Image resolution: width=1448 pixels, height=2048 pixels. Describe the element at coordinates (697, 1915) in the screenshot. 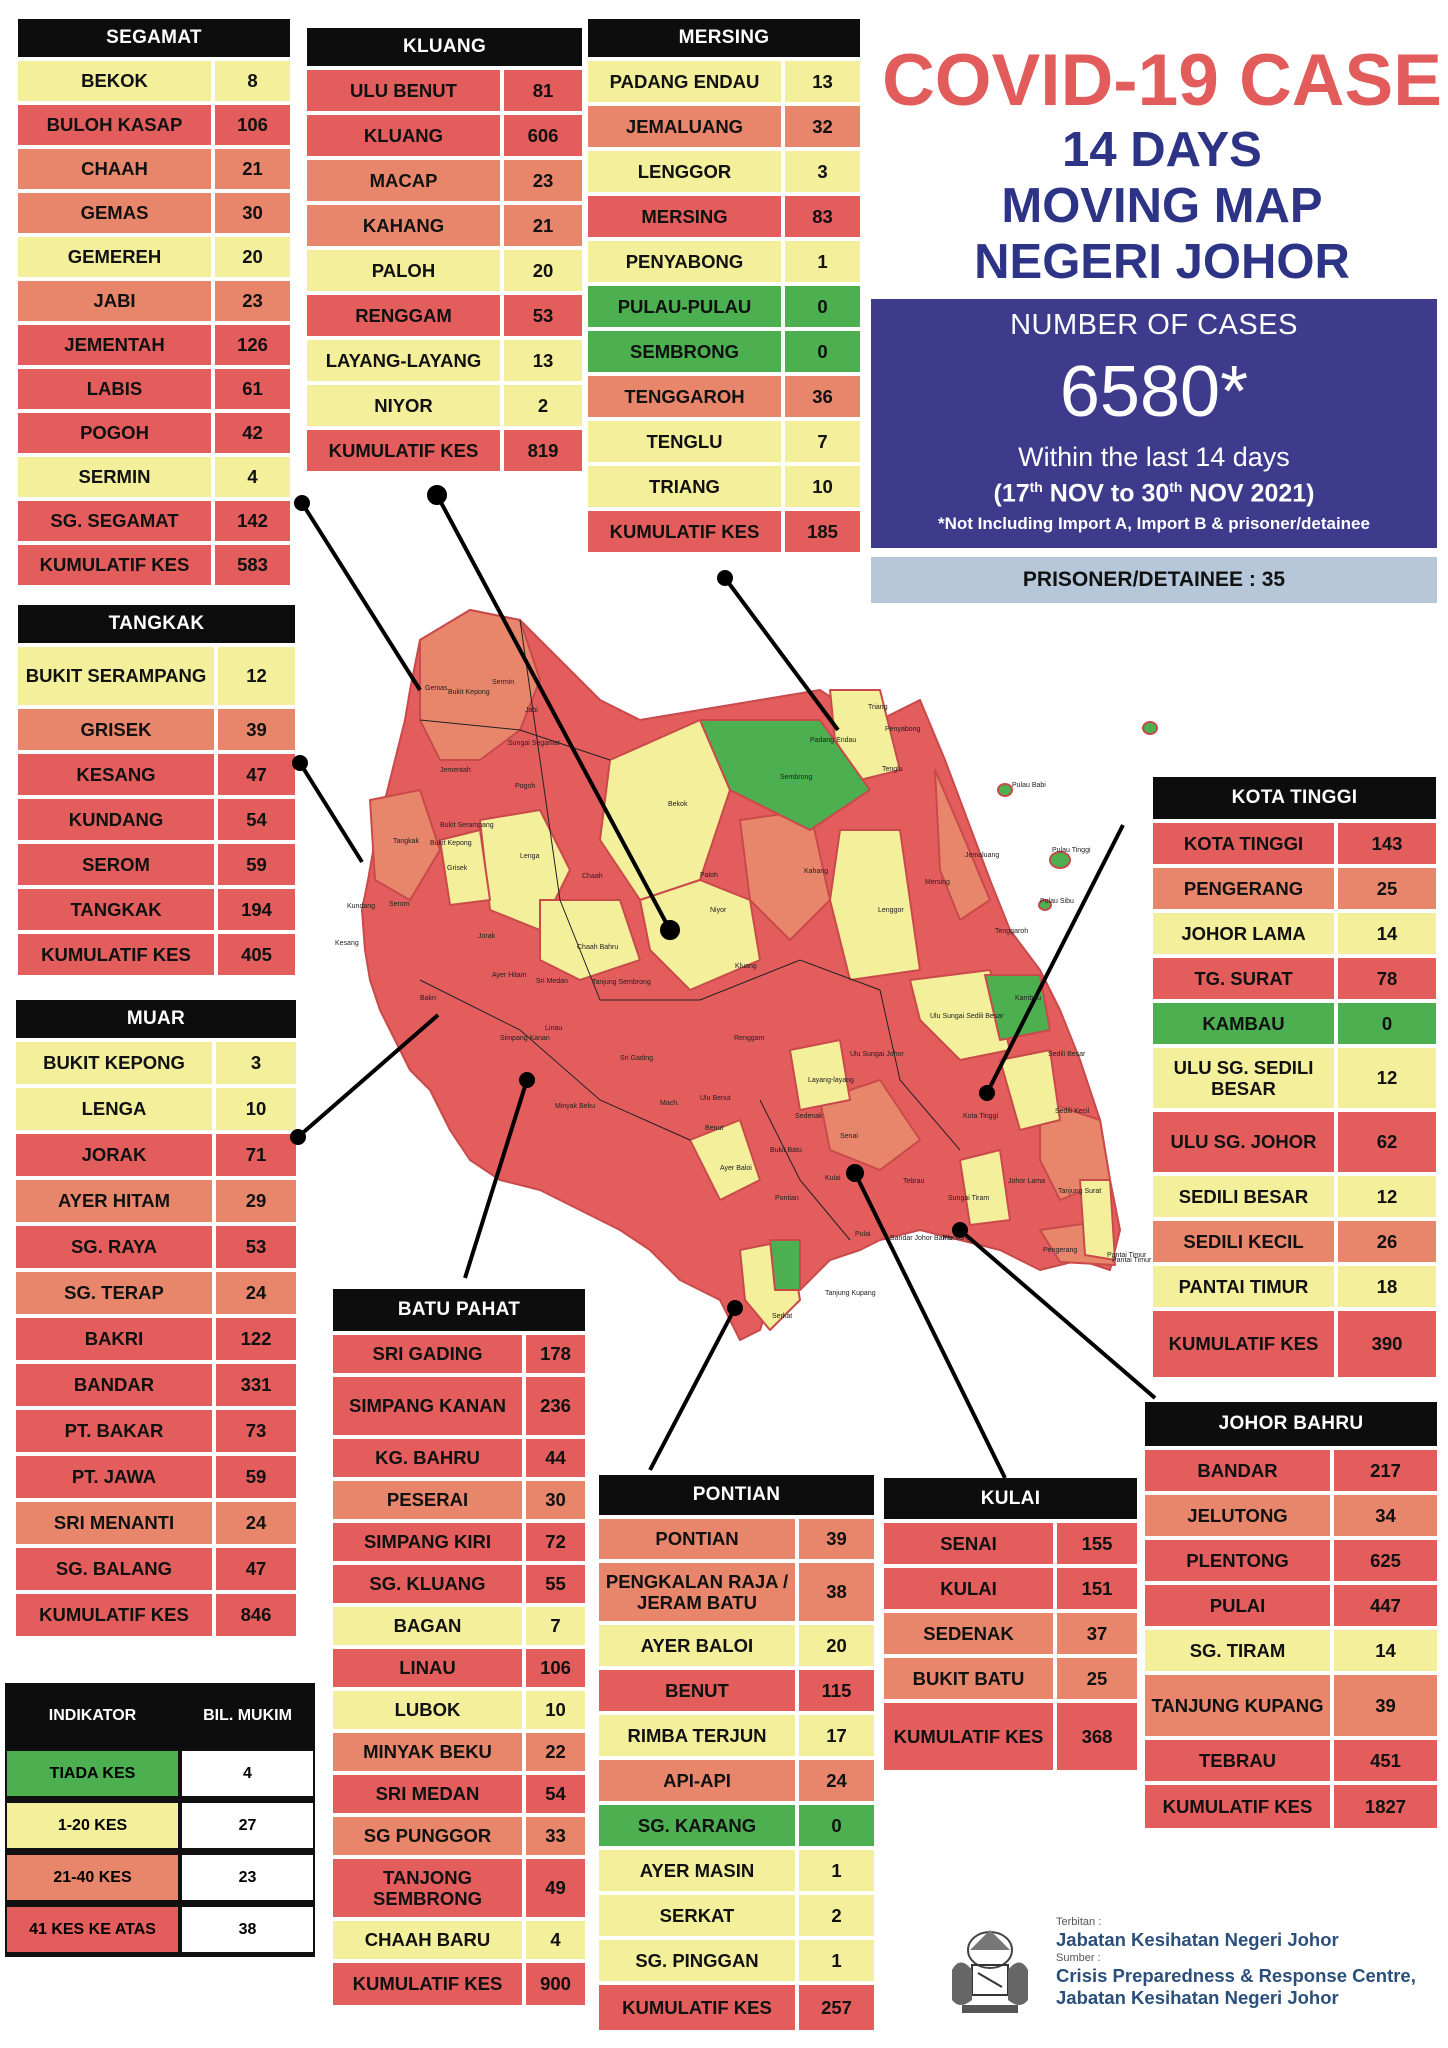

I see `mukim-name: SERKAT` at that location.